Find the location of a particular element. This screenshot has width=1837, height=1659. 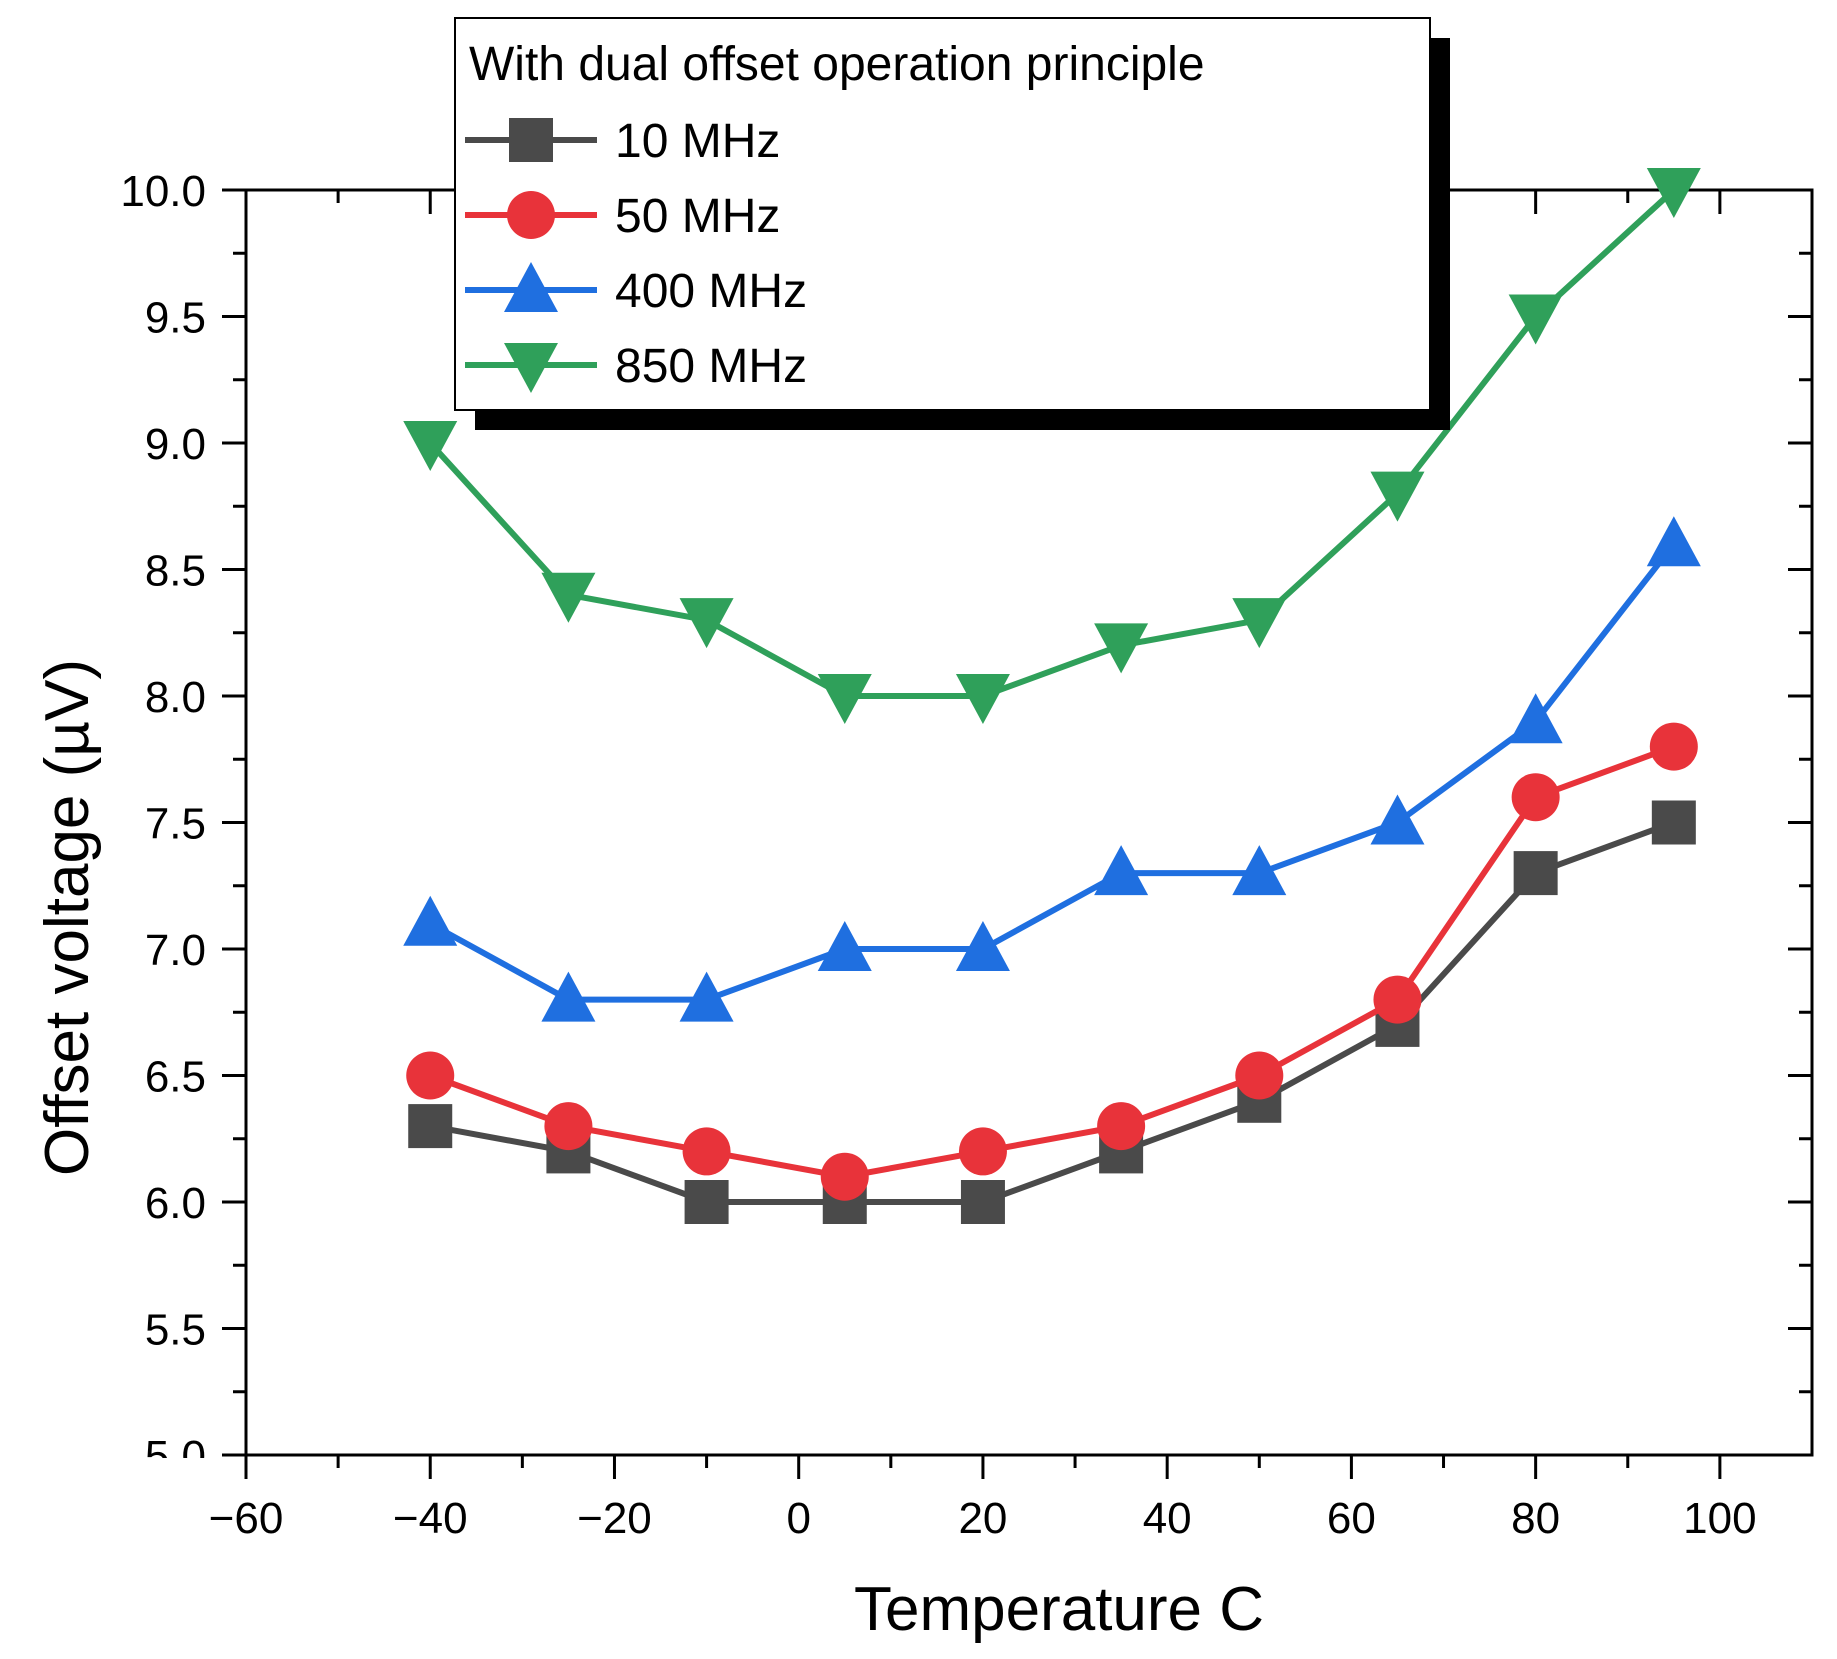

legend-label-400-mhz: 400 MHz is located at coordinates (711, 291).